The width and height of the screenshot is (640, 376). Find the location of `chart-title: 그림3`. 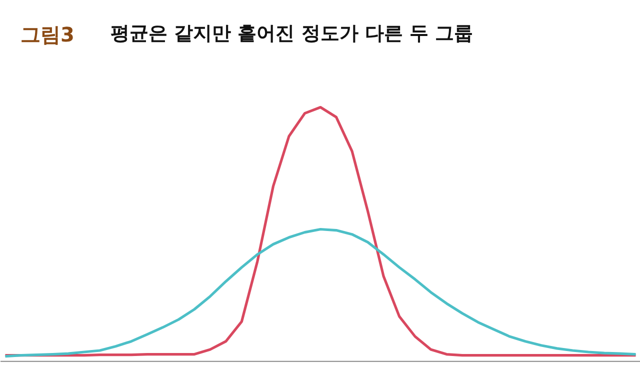

chart-title: 그림3 is located at coordinates (47, 34).